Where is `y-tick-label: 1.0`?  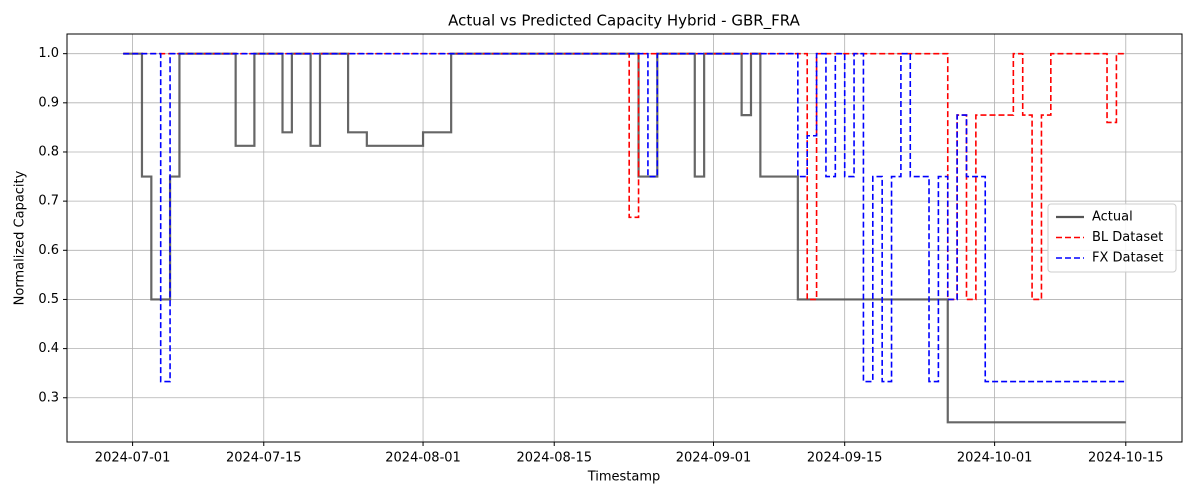 y-tick-label: 1.0 is located at coordinates (48, 53).